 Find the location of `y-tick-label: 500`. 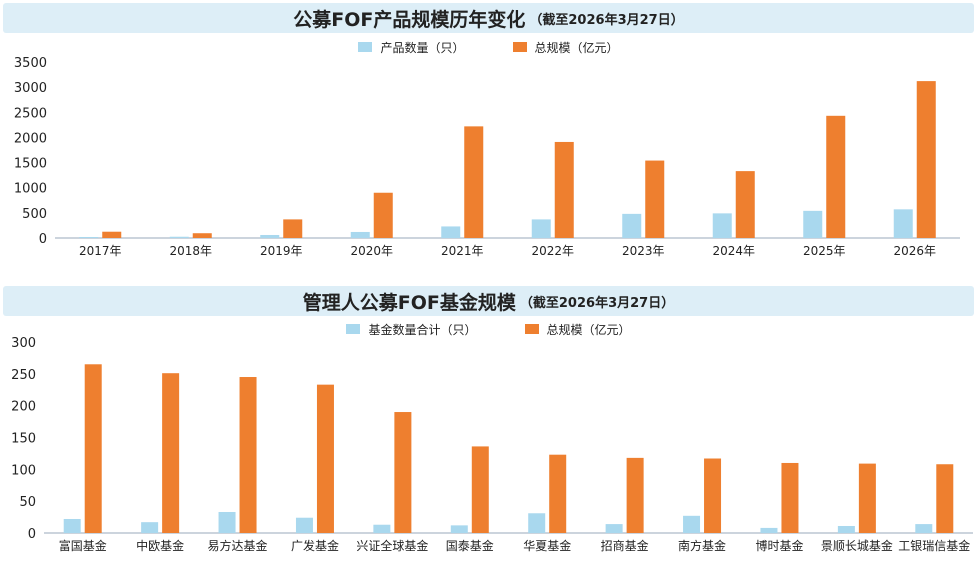

y-tick-label: 500 is located at coordinates (34, 214).